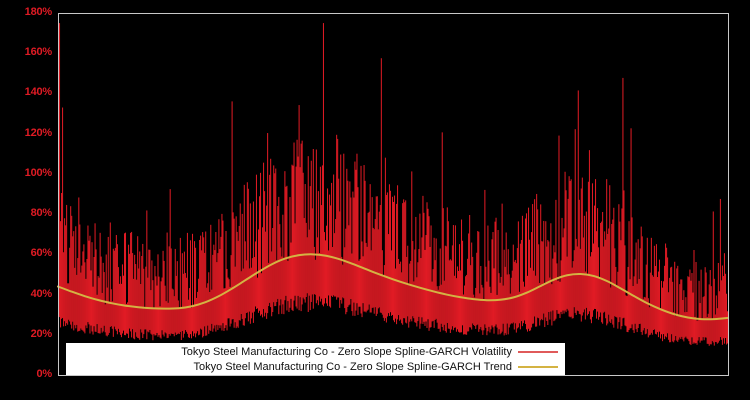 The height and width of the screenshot is (400, 750). What do you see at coordinates (38, 92) in the screenshot?
I see `y-axis-tick-140: 140%` at bounding box center [38, 92].